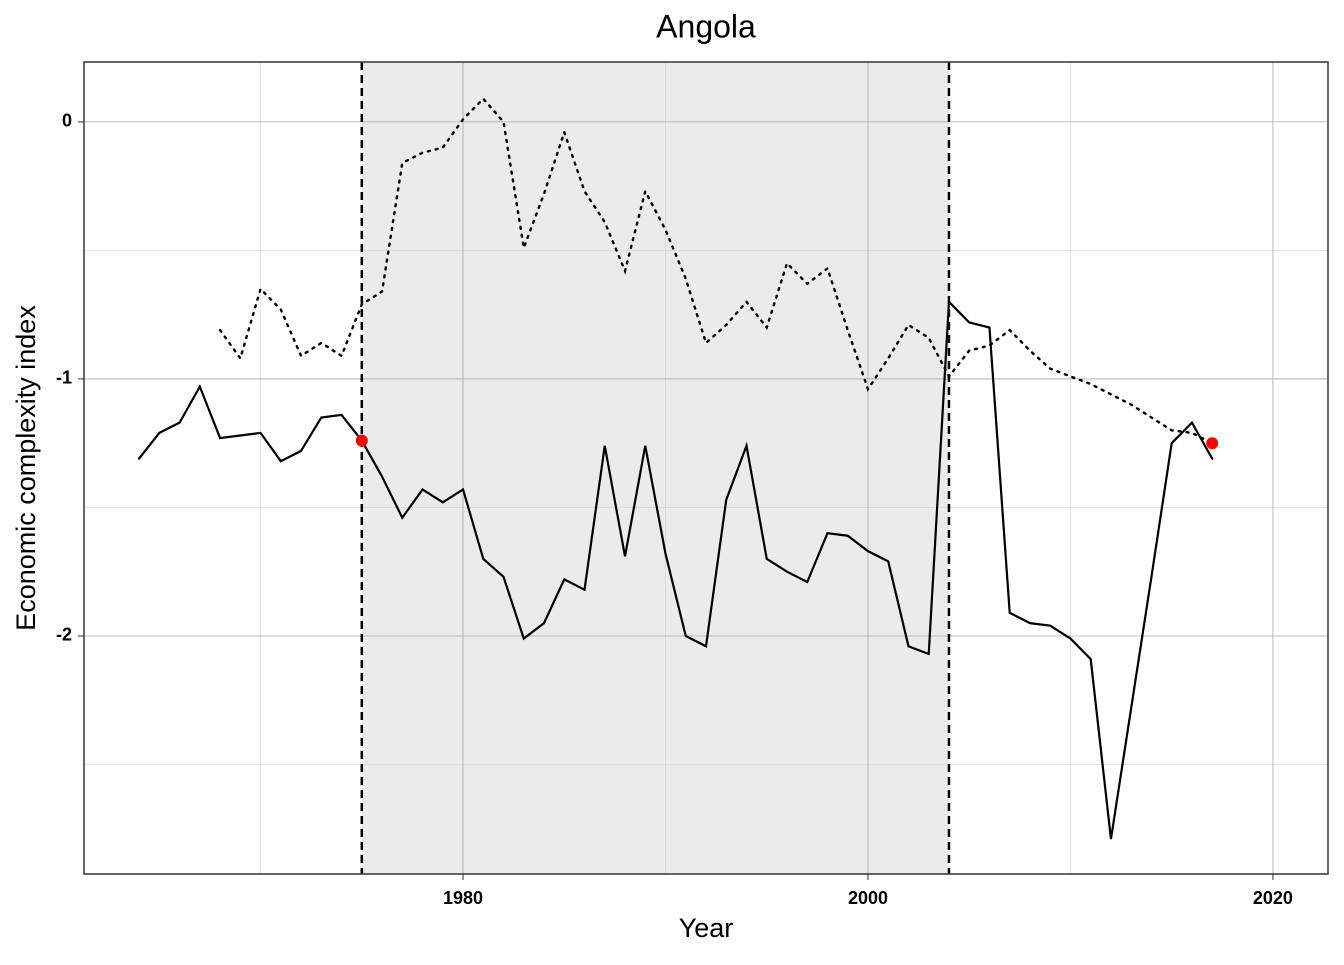 The image size is (1344, 965). Describe the element at coordinates (463, 898) in the screenshot. I see `x-tick-label: 1980` at that location.